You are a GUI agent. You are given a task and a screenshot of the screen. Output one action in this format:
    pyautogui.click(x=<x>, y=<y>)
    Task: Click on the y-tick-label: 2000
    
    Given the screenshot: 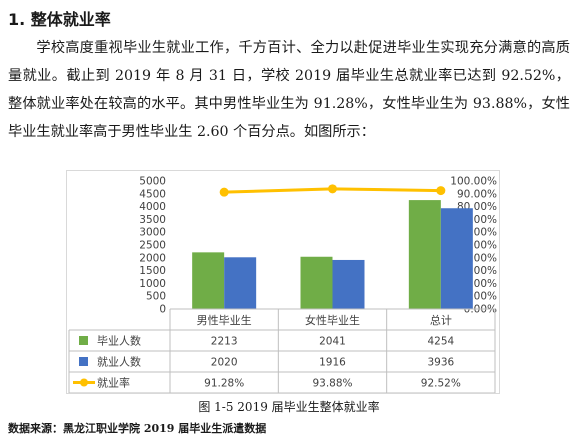 What is the action you would take?
    pyautogui.click(x=152, y=258)
    